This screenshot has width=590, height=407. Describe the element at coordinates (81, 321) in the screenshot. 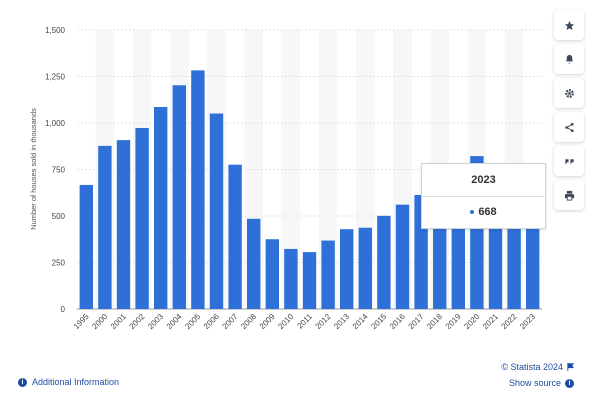

I see `x-tick-label: 1995` at that location.